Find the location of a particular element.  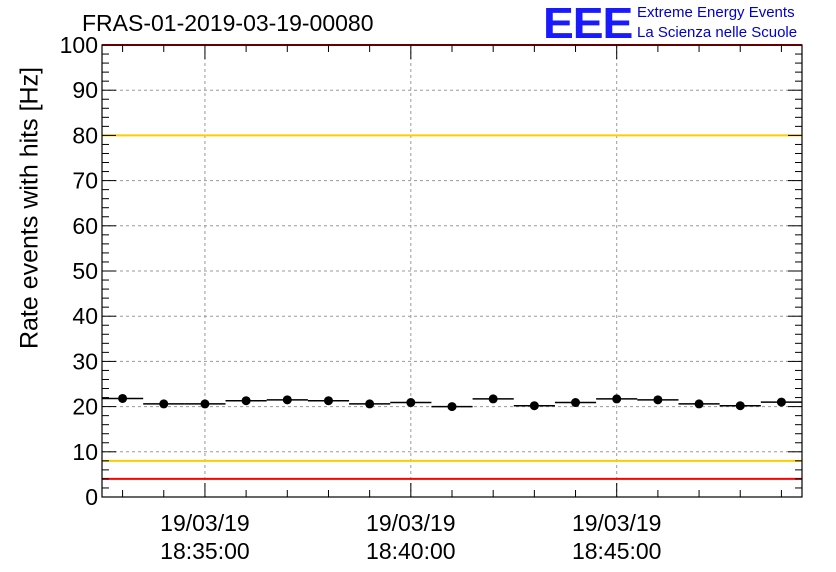

y-tick-label: 30 is located at coordinates (85, 361).